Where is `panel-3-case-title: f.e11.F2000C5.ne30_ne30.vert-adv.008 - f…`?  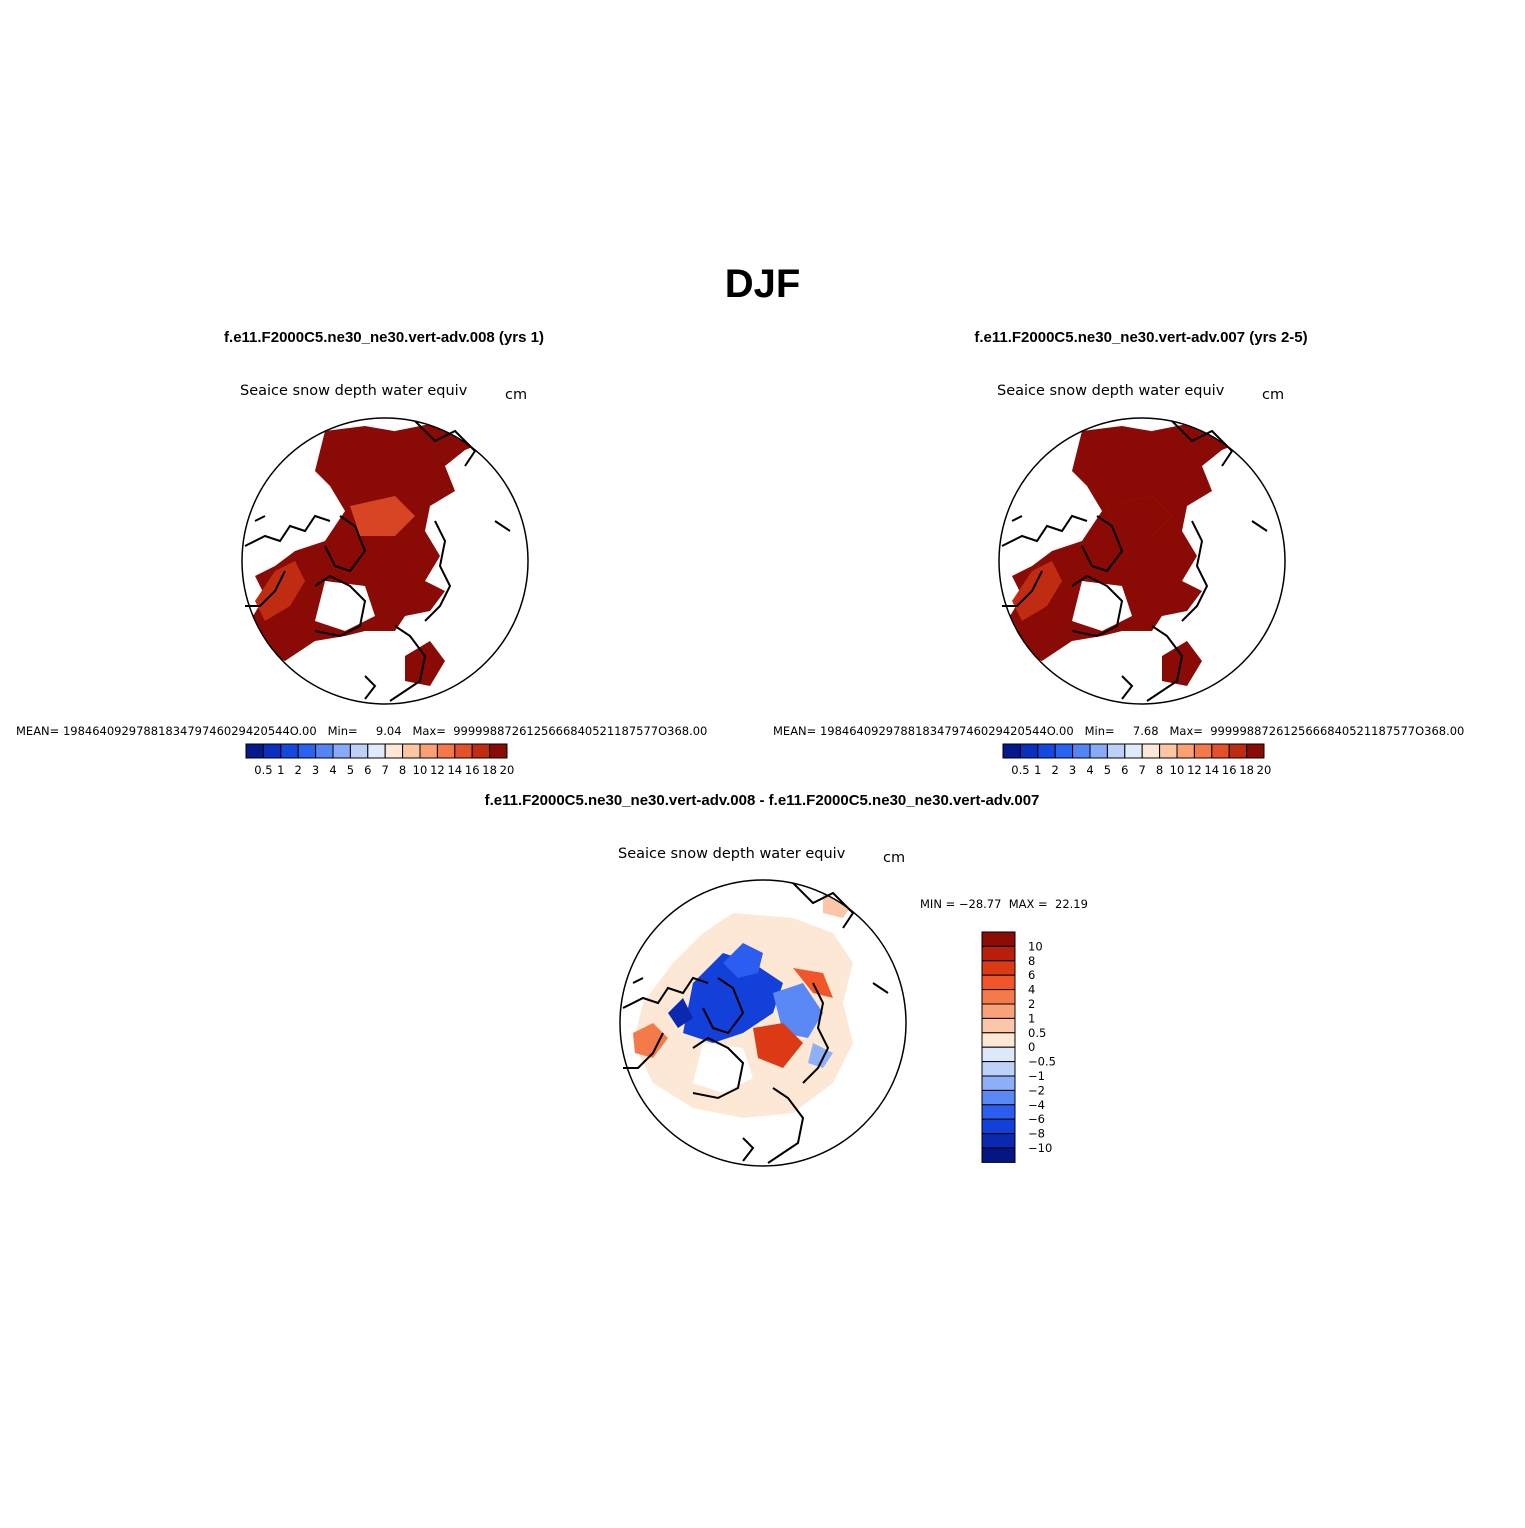 panel-3-case-title: f.e11.F2000C5.ne30_ne30.vert-adv.008 - f… is located at coordinates (762, 800).